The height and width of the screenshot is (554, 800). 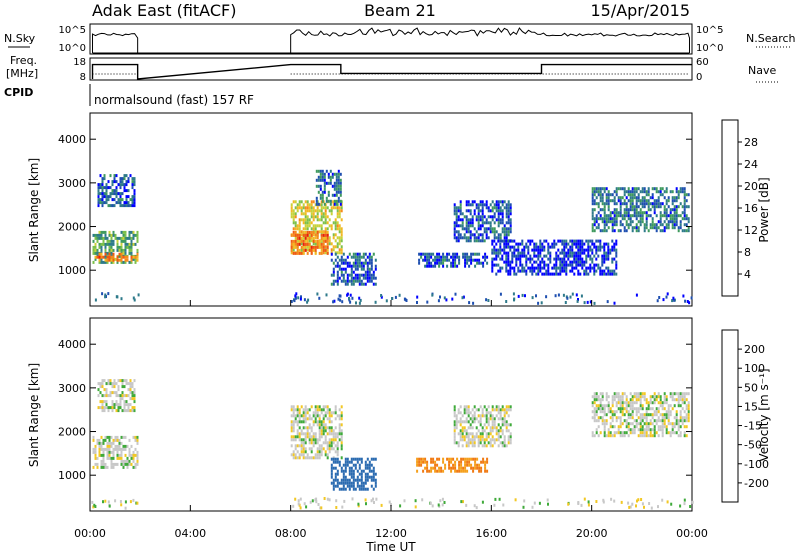 What do you see at coordinates (391, 71) in the screenshot?
I see `freq-trace` at bounding box center [391, 71].